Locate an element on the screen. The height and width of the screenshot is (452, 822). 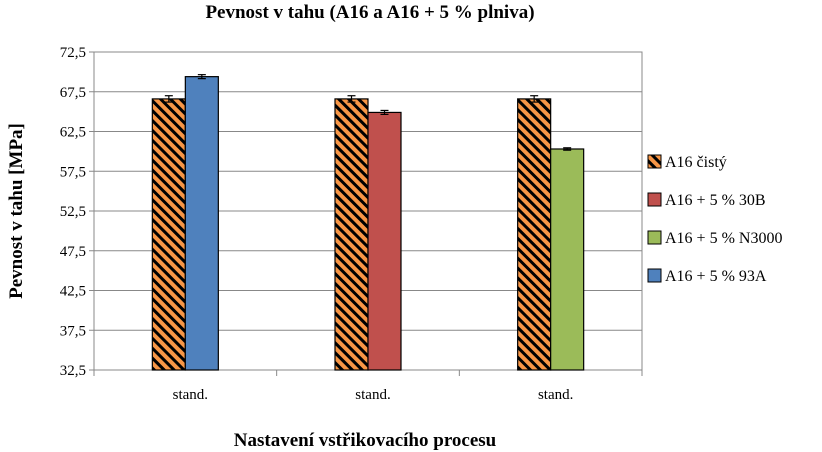
y-axis-title: Pevnost v tahu [MPa] is located at coordinates (16, 211).